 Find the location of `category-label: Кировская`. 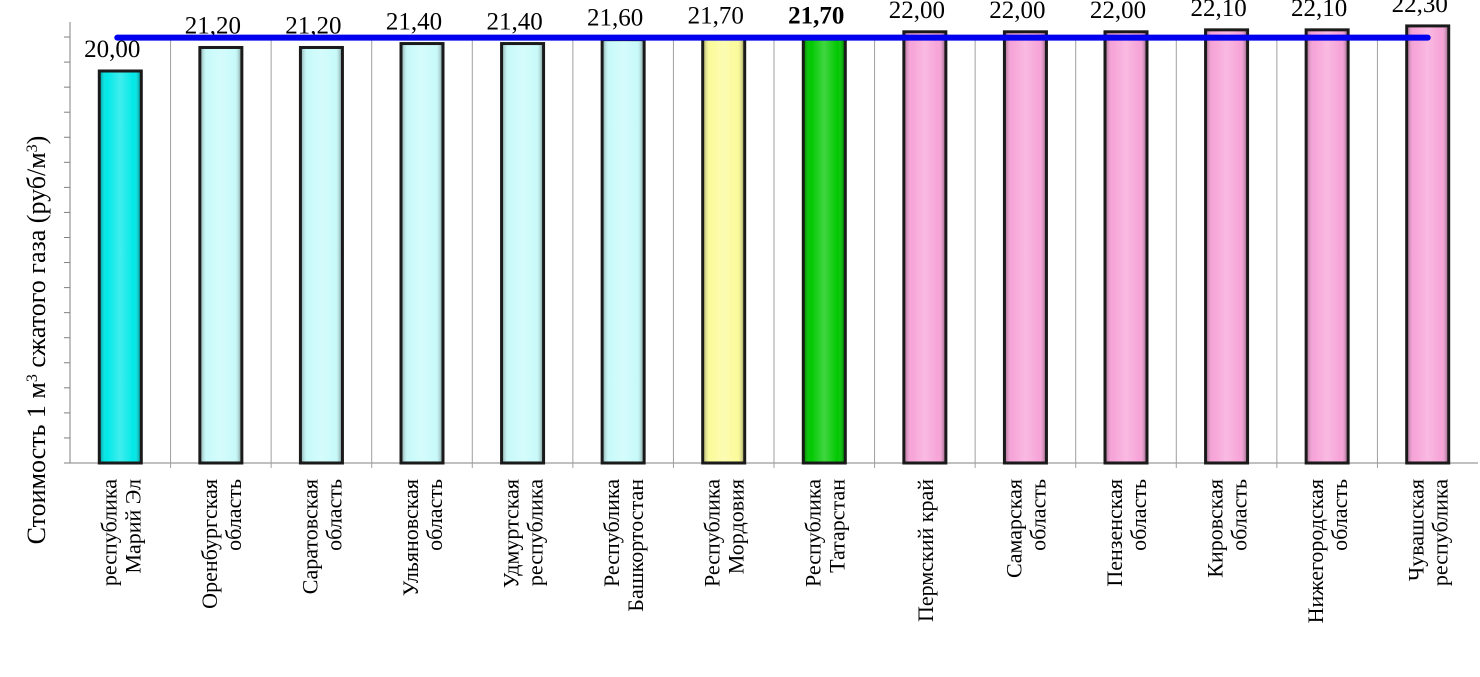

category-label: Кировская is located at coordinates (1215, 528).